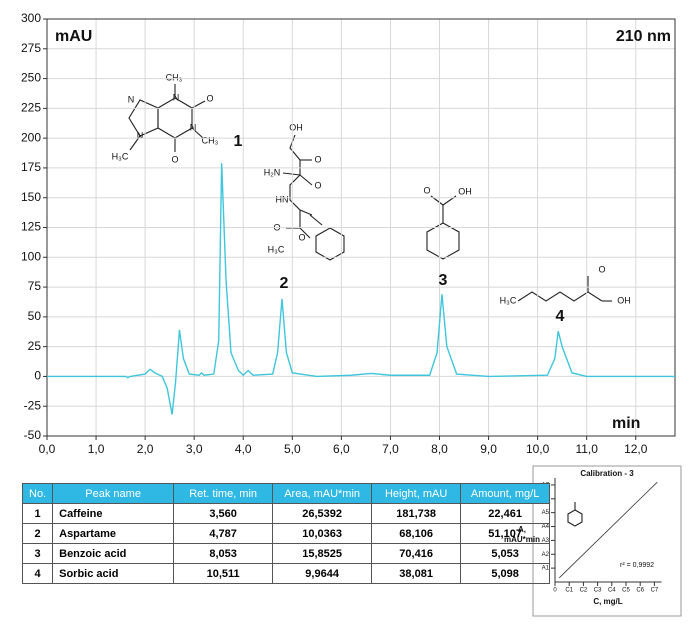  I want to click on y-tick-label: 225, so click(31, 108).